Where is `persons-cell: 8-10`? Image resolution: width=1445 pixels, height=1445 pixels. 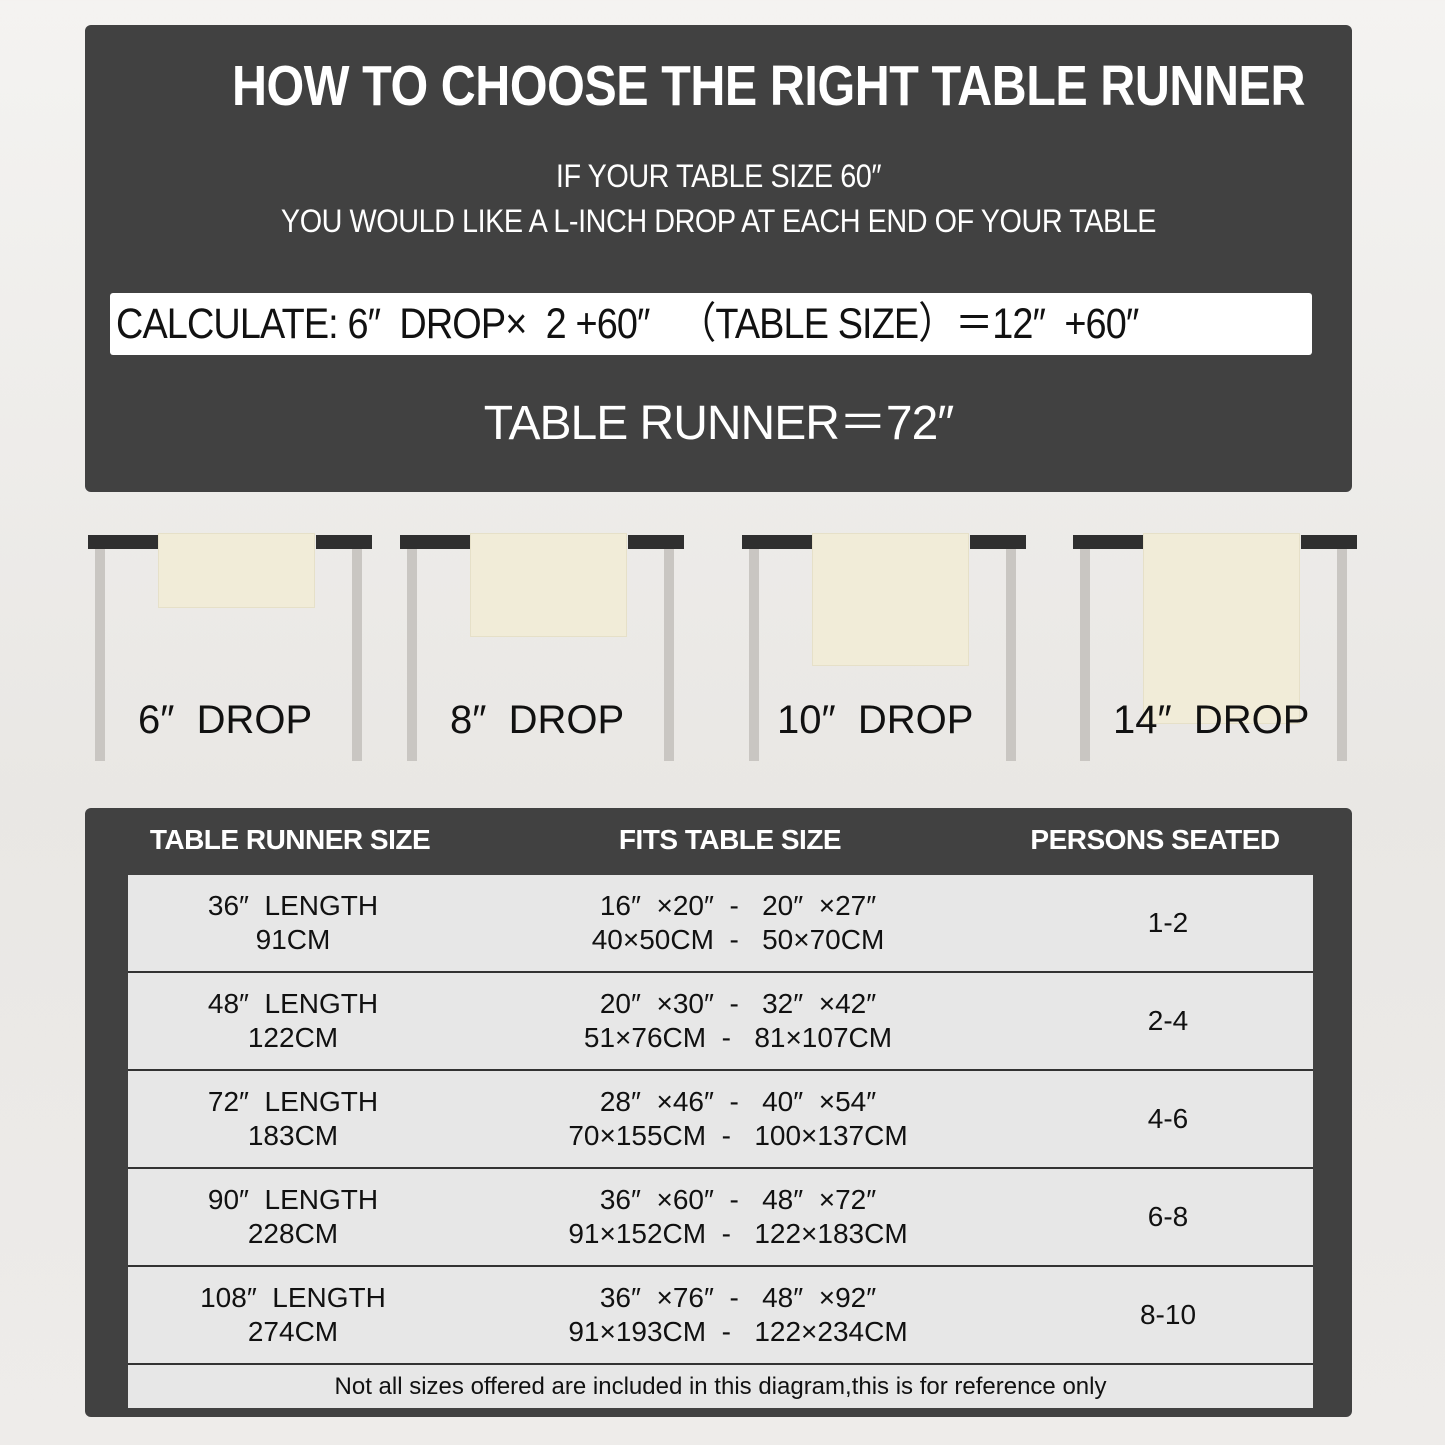
persons-cell: 8-10 is located at coordinates (1168, 1315).